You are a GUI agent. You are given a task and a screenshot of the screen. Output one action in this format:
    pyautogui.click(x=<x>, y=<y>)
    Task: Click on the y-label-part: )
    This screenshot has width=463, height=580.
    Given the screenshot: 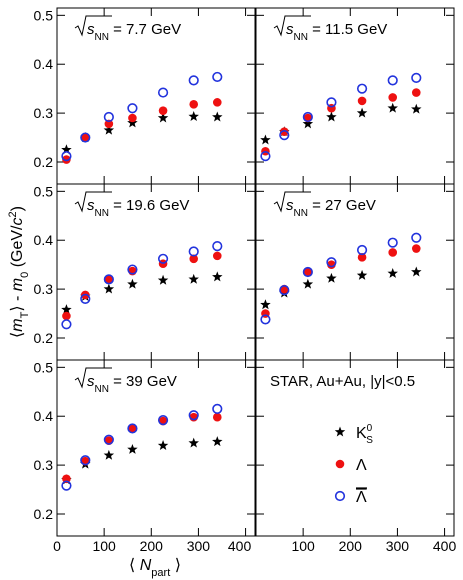 What is the action you would take?
    pyautogui.click(x=17, y=208)
    